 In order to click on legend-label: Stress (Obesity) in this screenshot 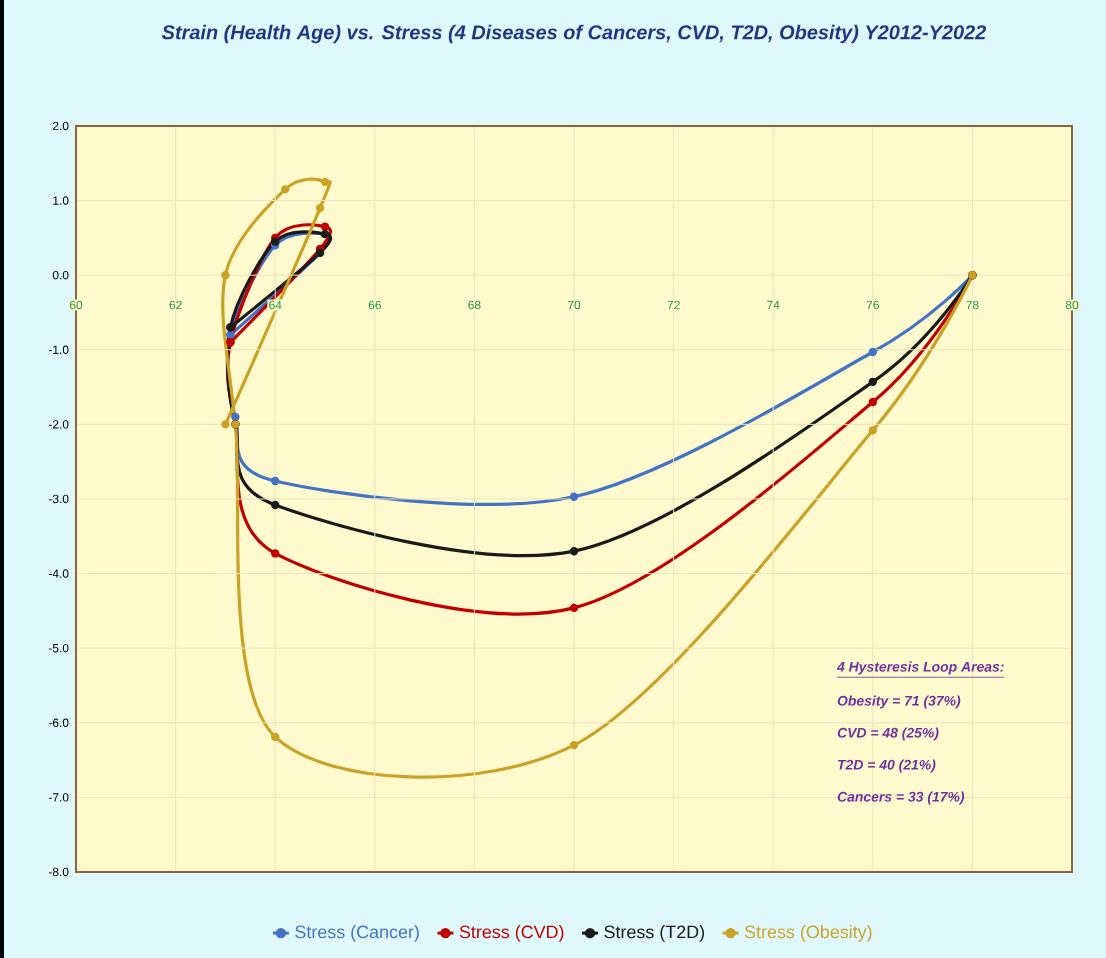, I will do `click(808, 933)`.